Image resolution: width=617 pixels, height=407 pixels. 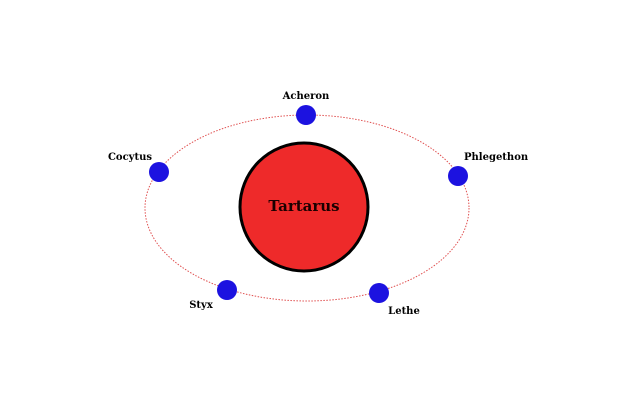 What do you see at coordinates (306, 96) in the screenshot?
I see `acheron-label: Acheron` at bounding box center [306, 96].